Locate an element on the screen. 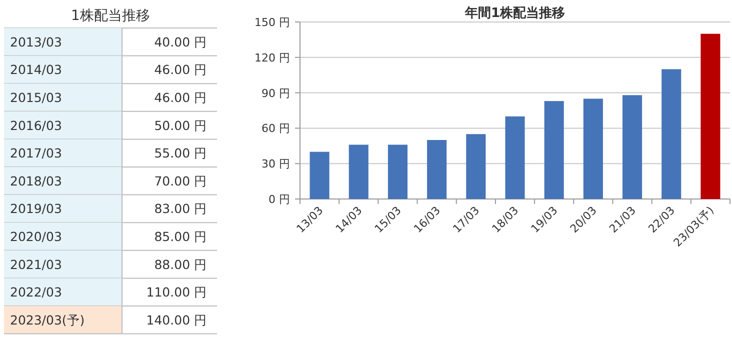 Image resolution: width=732 pixels, height=338 pixels. category-label: 2020/03 is located at coordinates (36, 236).